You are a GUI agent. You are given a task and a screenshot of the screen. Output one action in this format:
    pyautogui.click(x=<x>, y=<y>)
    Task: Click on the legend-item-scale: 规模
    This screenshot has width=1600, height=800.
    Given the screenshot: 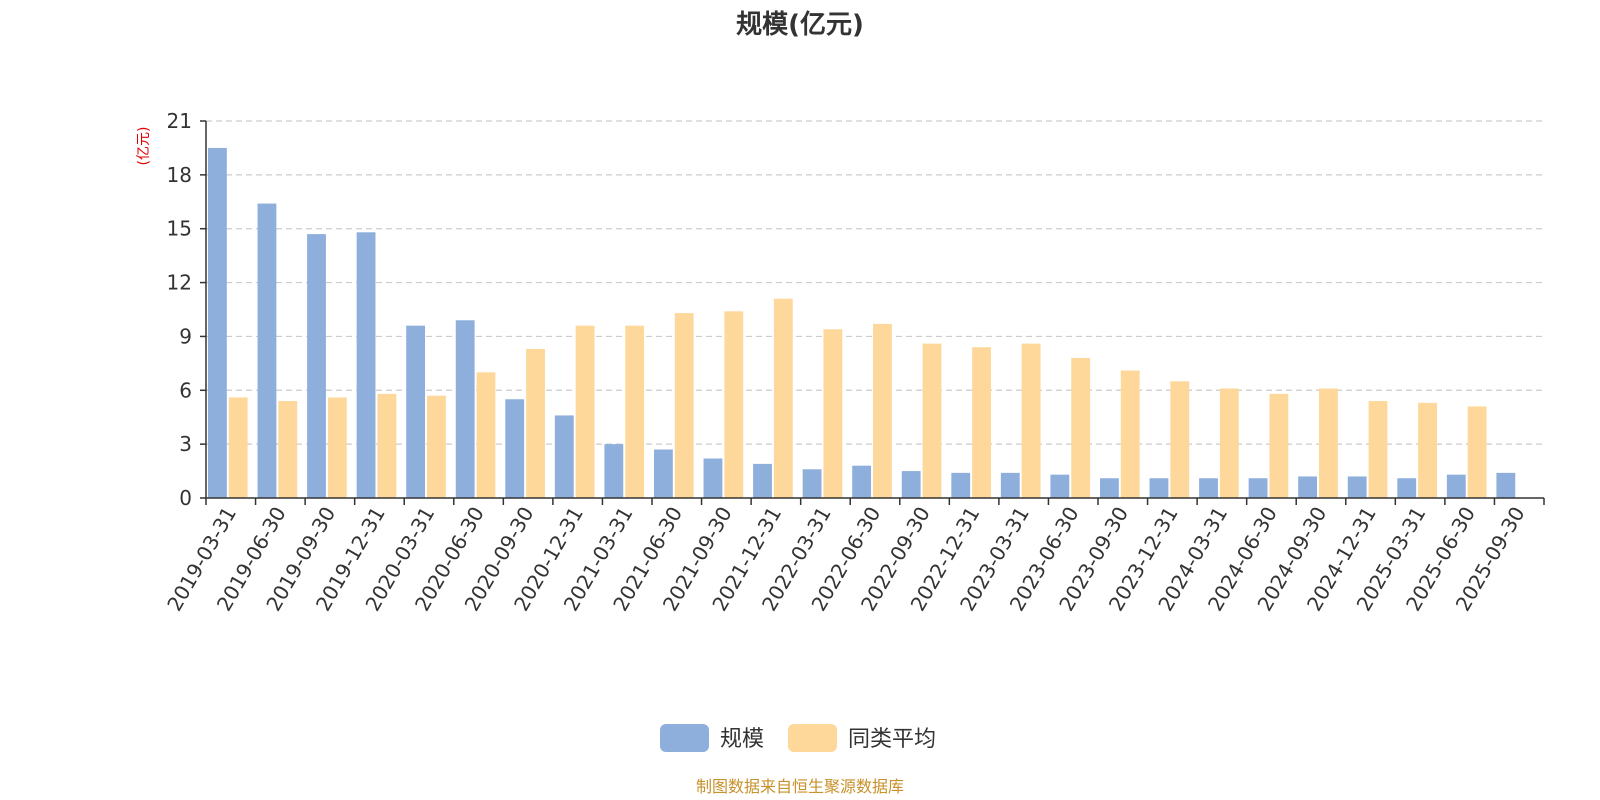 What is the action you would take?
    pyautogui.click(x=712, y=738)
    